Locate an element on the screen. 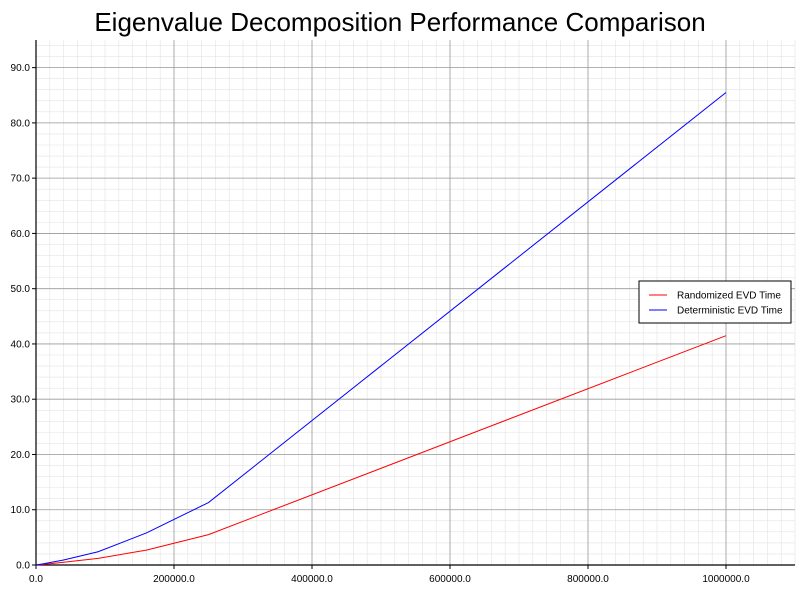 This screenshot has width=800, height=600. y-tick-label: 40.0 is located at coordinates (21, 344).